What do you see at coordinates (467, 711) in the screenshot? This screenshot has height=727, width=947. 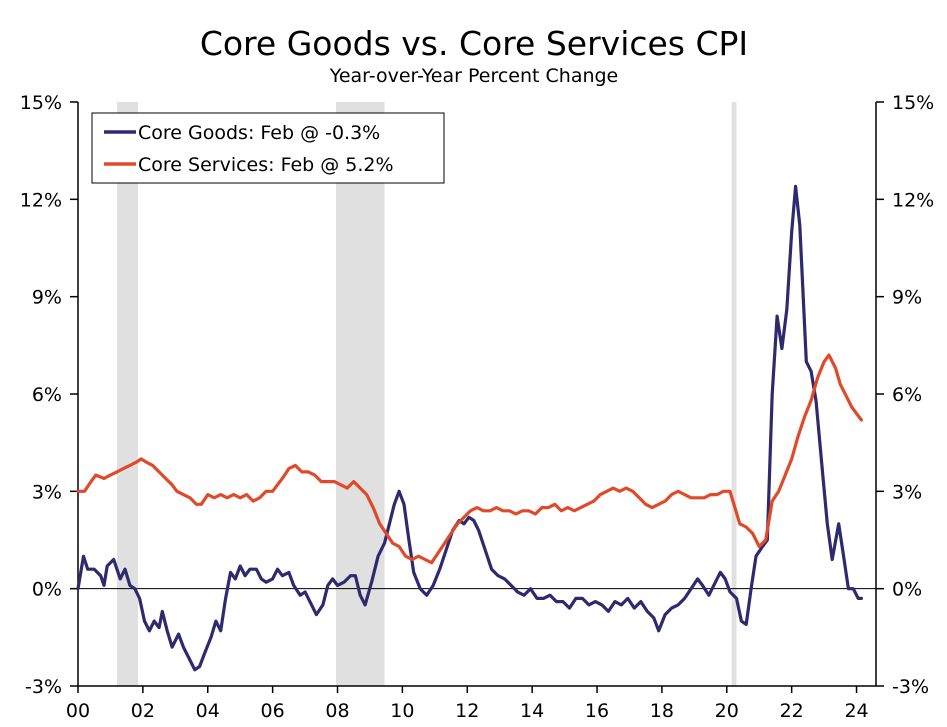 I see `x-tick-label: 12` at bounding box center [467, 711].